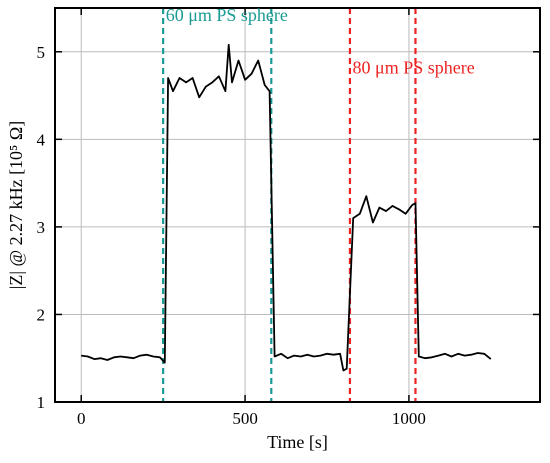  I want to click on x-tick-label: 0, so click(81, 418).